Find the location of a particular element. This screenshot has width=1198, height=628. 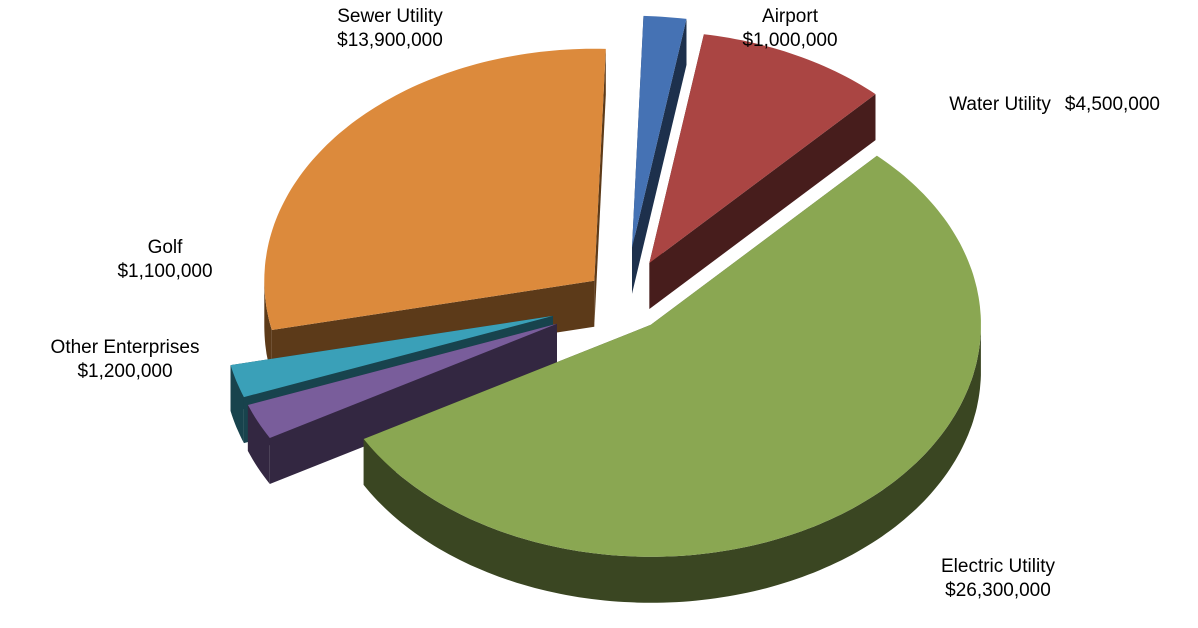

category-label: Electric Utility is located at coordinates (998, 566).